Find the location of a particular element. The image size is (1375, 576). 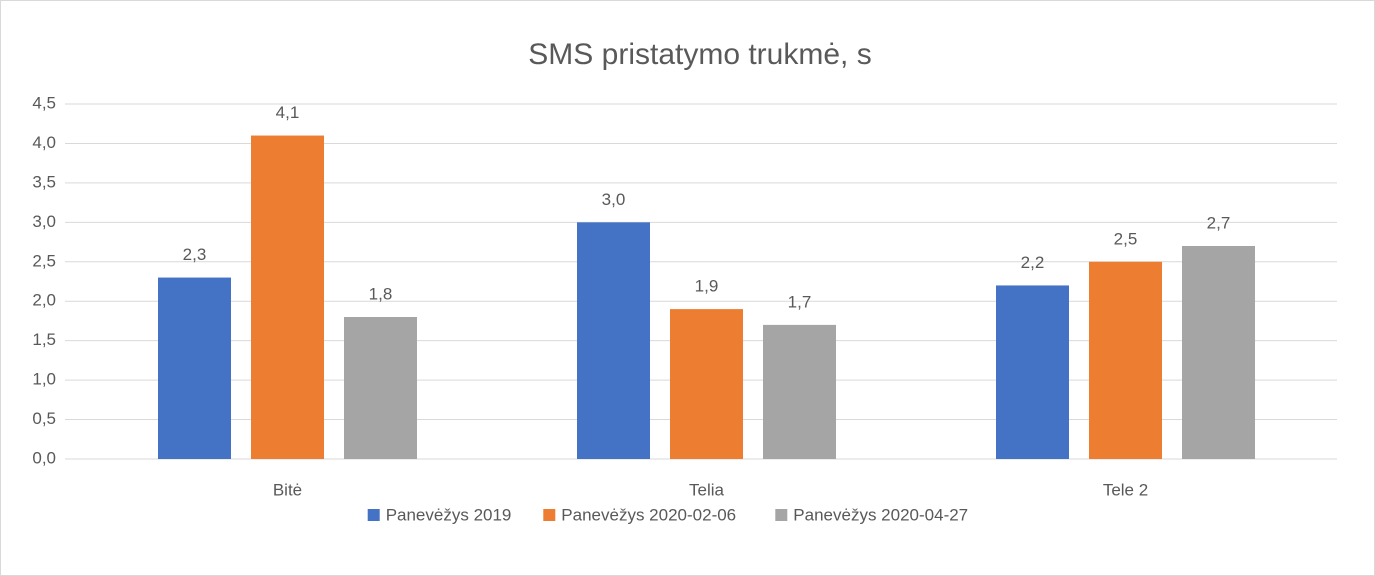

data-label: 2,7 is located at coordinates (1219, 222).